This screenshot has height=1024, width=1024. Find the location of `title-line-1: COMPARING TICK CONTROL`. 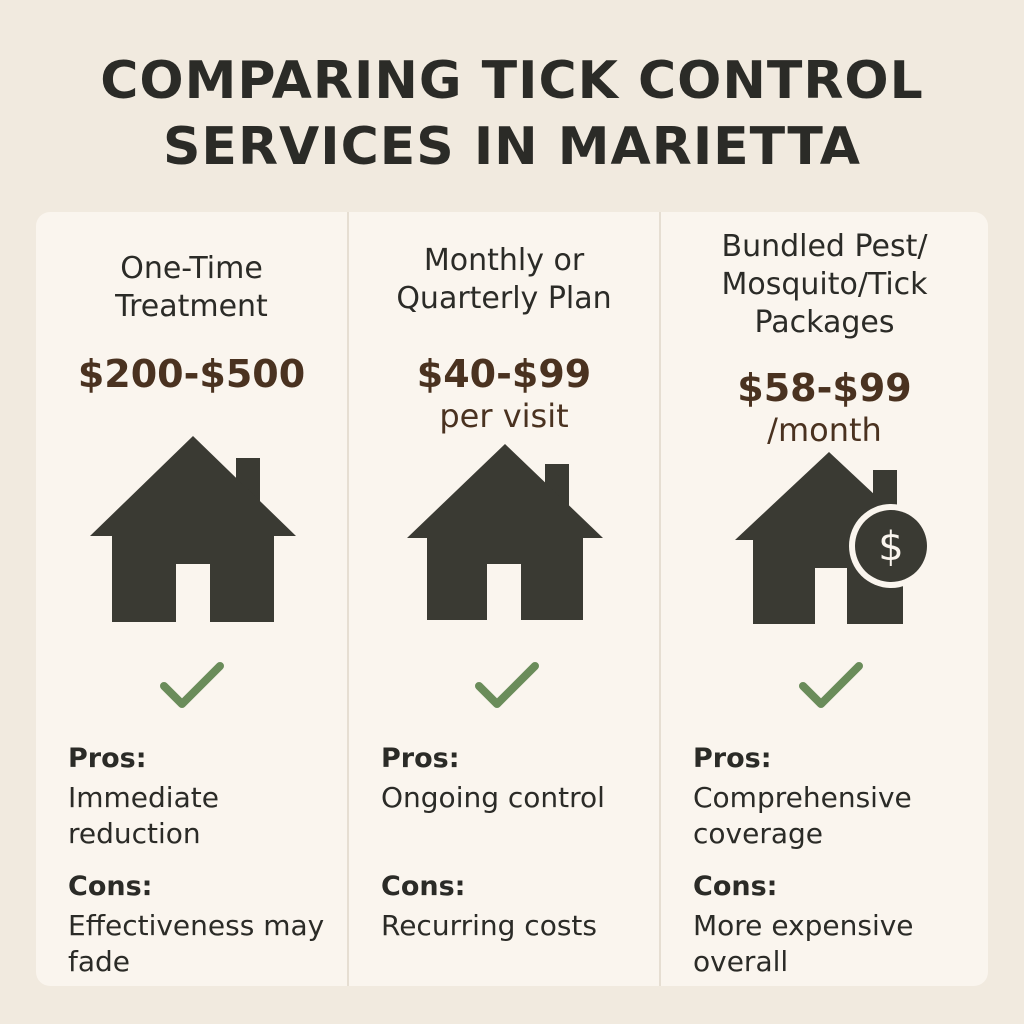

title-line-1: COMPARING TICK CONTROL is located at coordinates (512, 81).